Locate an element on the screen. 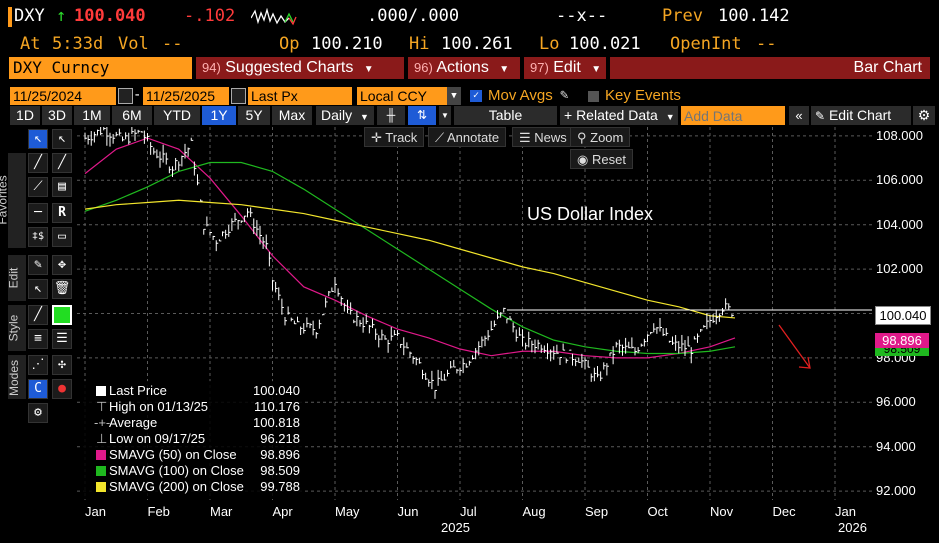 The height and width of the screenshot is (543, 939). key-events-checkbox is located at coordinates (593, 96).